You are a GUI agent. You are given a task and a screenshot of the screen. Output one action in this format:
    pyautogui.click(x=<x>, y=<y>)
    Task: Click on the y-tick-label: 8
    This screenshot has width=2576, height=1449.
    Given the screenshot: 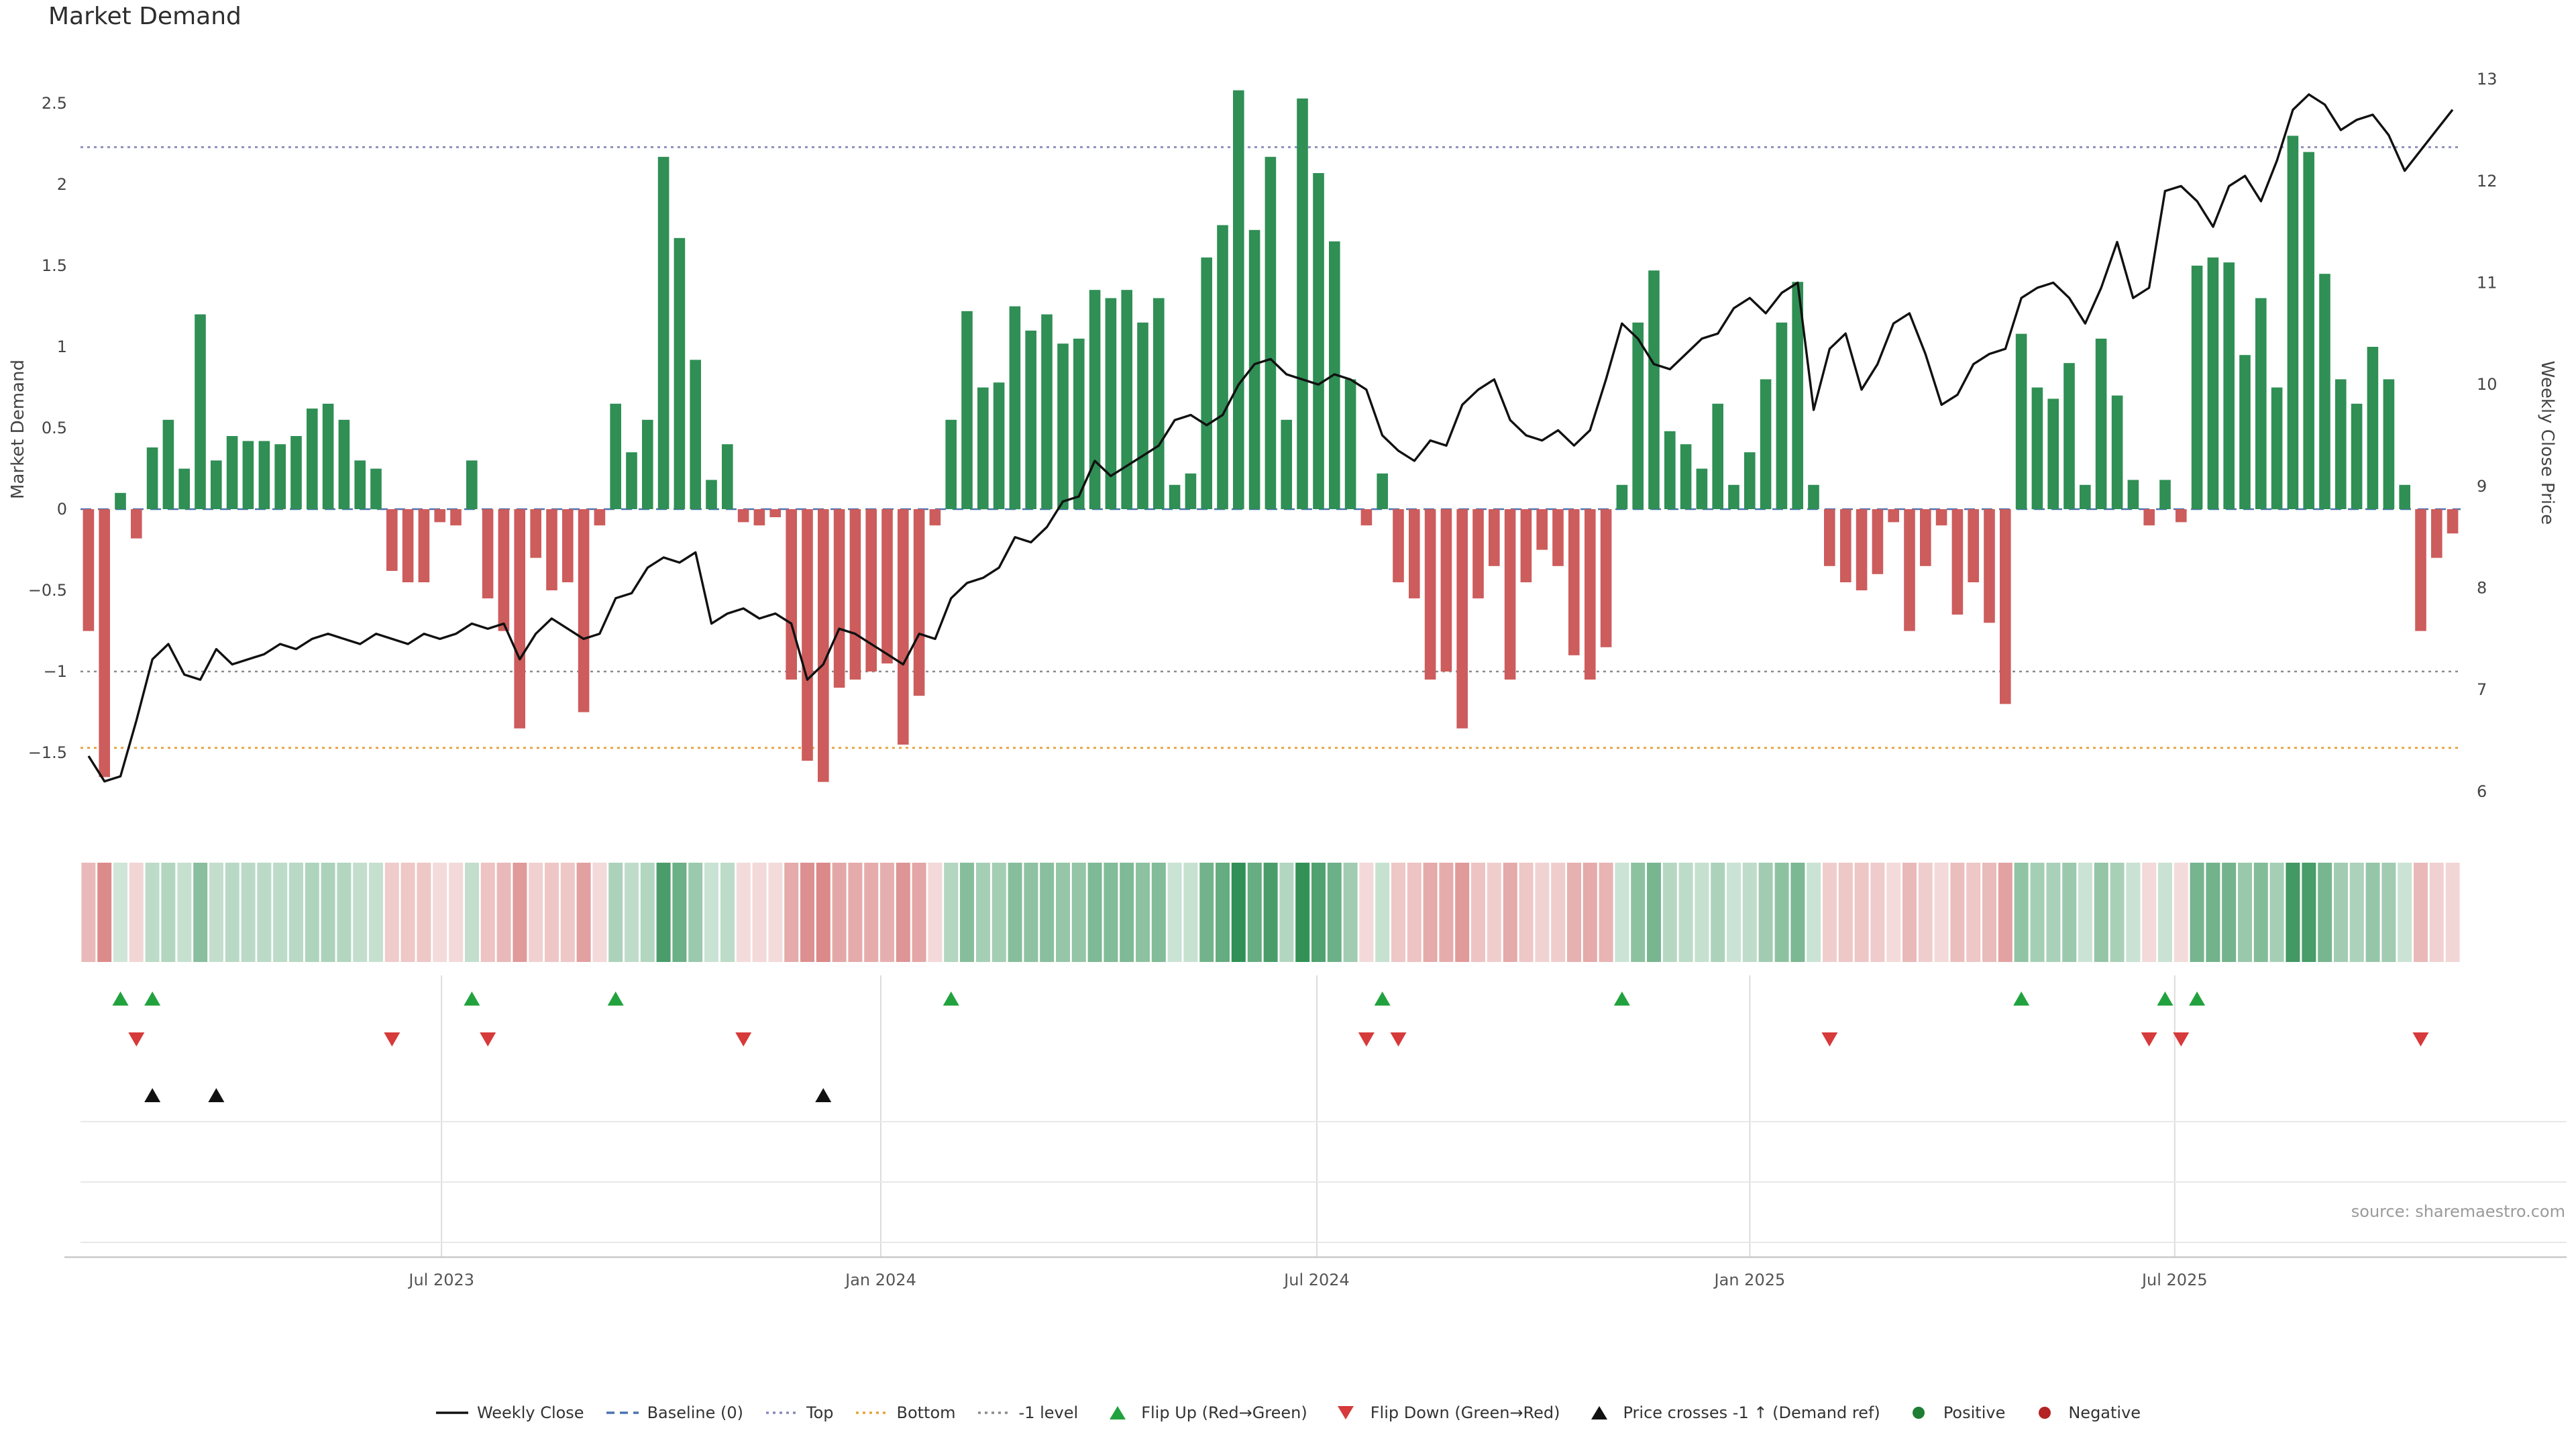 What is the action you would take?
    pyautogui.click(x=2482, y=588)
    